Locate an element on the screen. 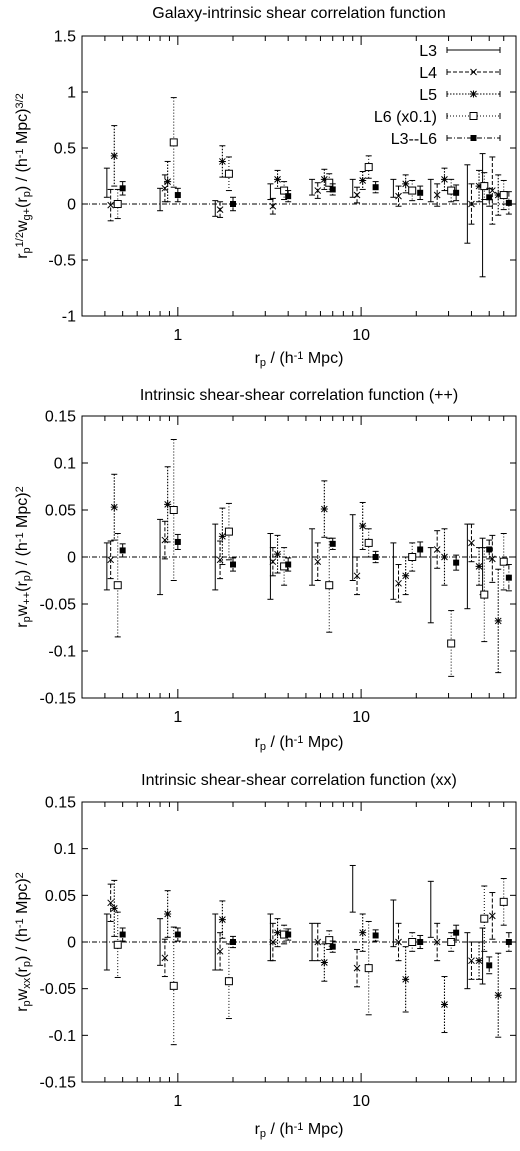  series-l6-x0-1- is located at coordinates (310, 962).